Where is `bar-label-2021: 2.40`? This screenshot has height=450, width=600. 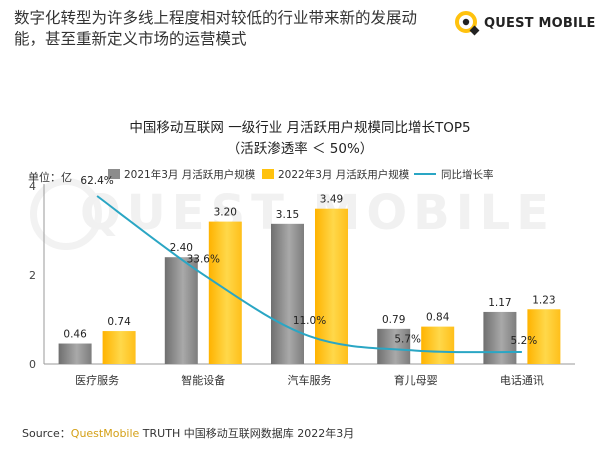 bar-label-2021: 2.40 is located at coordinates (181, 248).